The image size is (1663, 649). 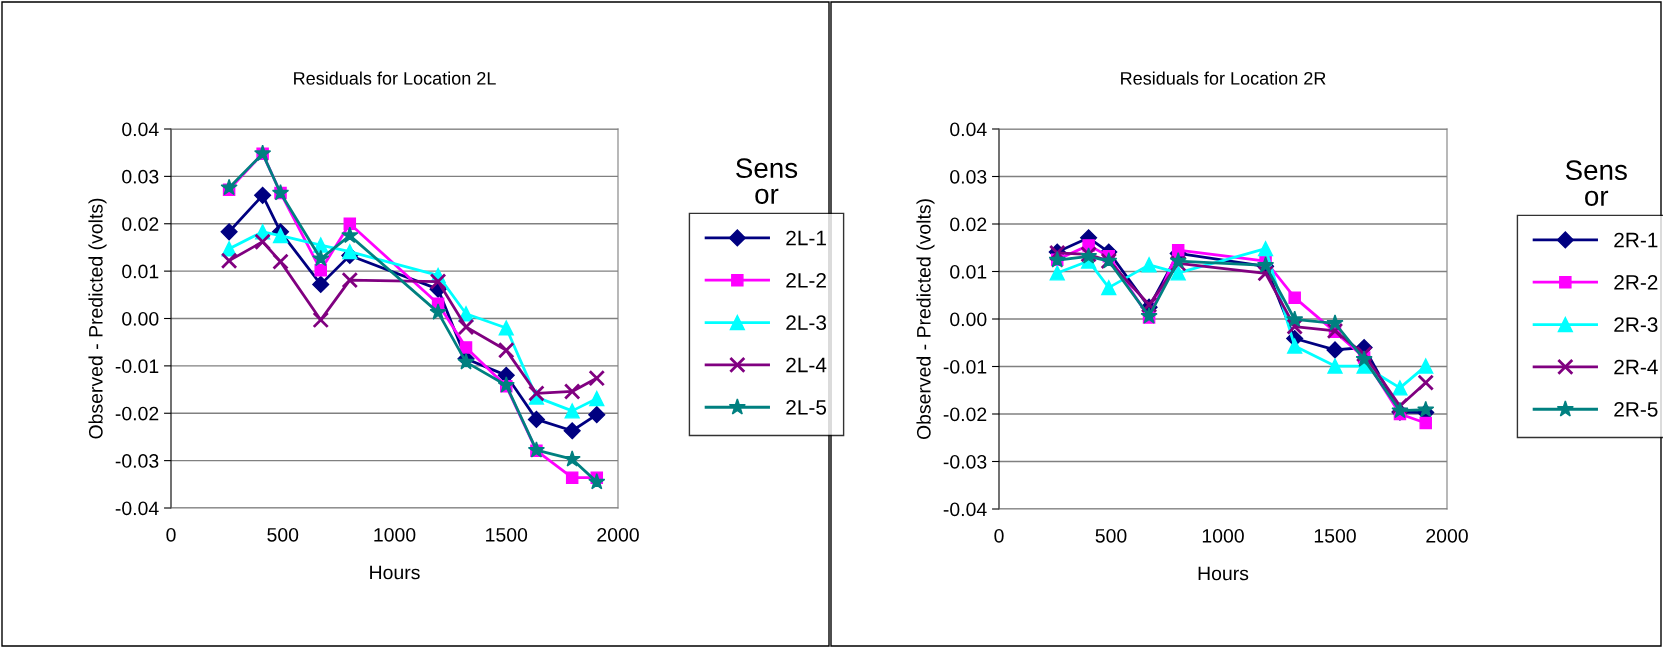 I want to click on legend-label: 2R-3, so click(x=1636, y=325).